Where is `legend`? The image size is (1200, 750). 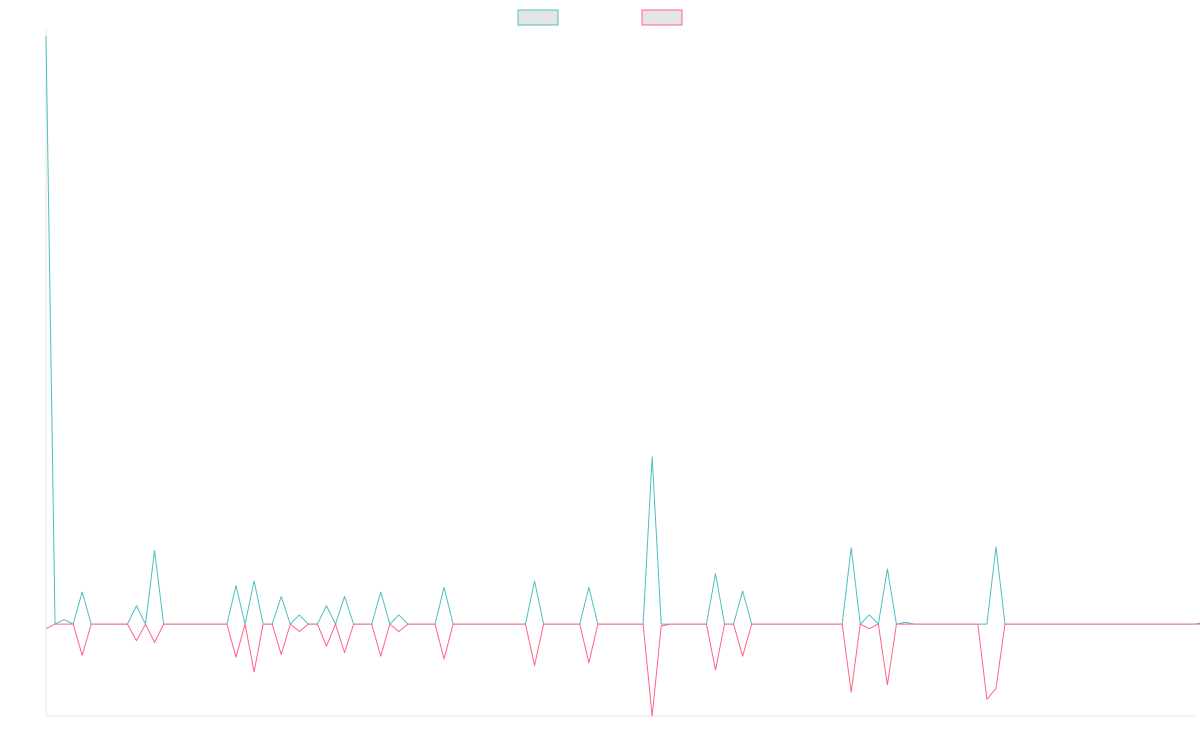 legend is located at coordinates (600, 17).